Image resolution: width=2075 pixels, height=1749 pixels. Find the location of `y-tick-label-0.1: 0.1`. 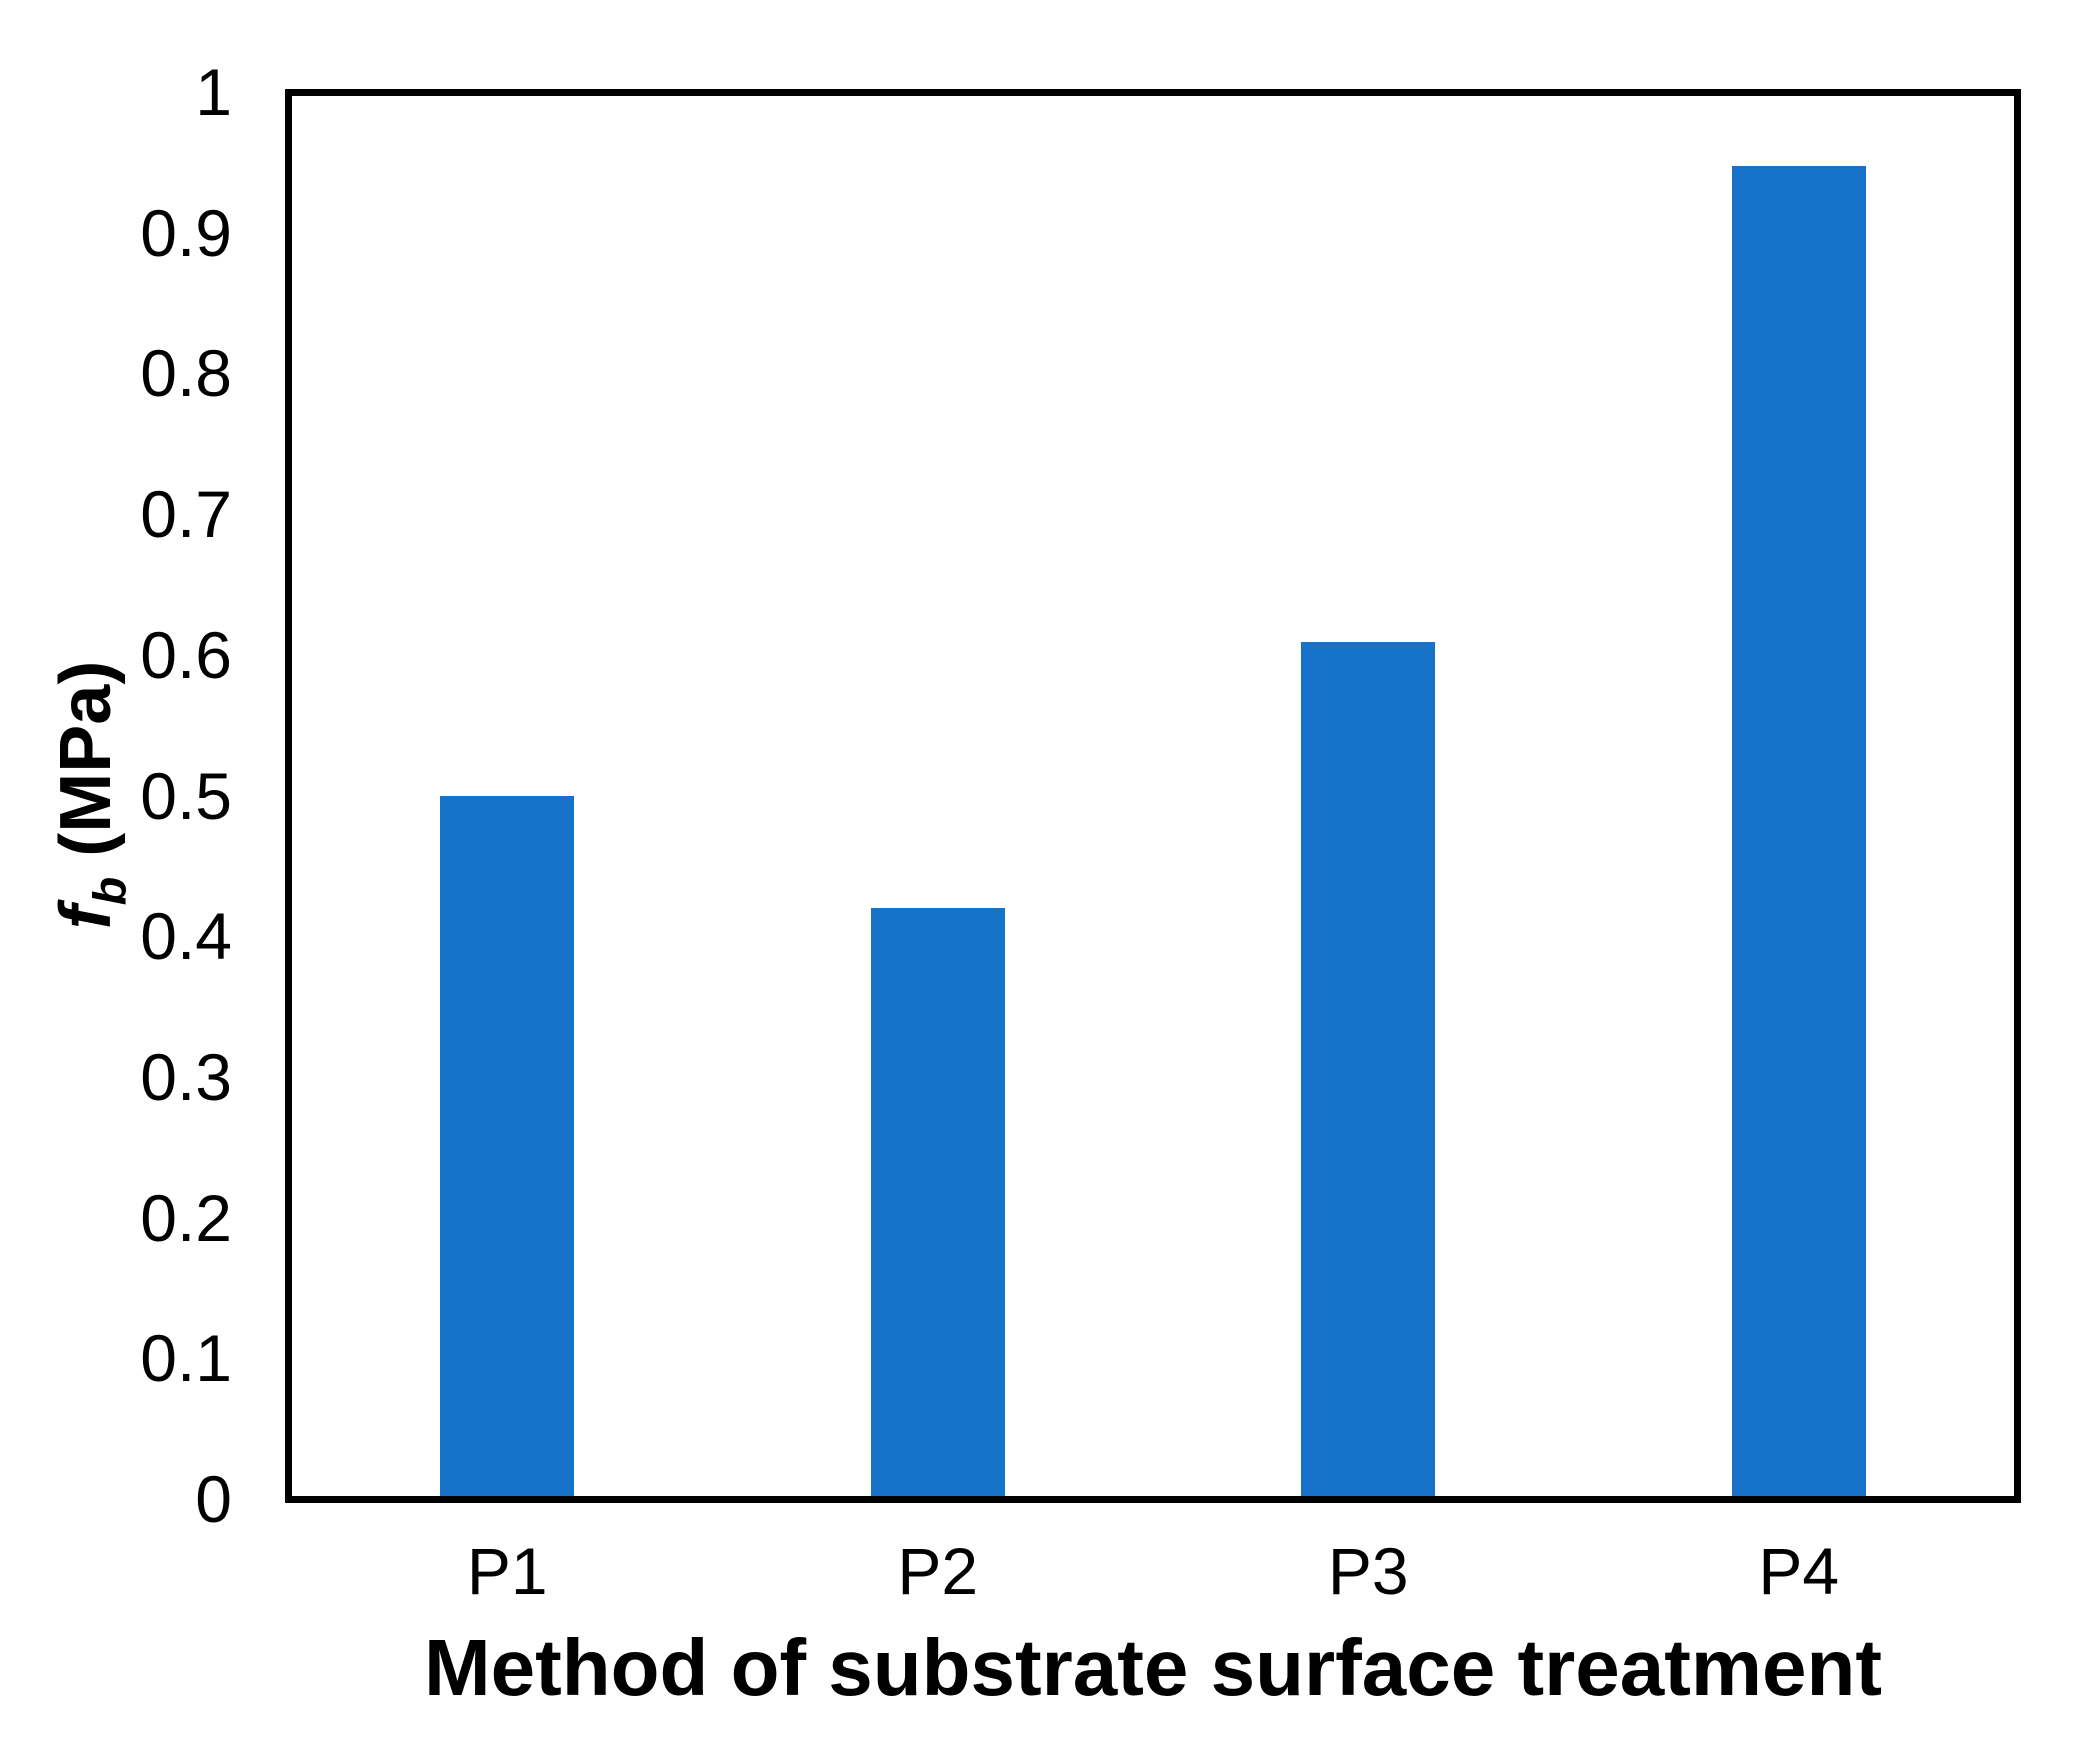

y-tick-label-0.1: 0.1 is located at coordinates (186, 1358).